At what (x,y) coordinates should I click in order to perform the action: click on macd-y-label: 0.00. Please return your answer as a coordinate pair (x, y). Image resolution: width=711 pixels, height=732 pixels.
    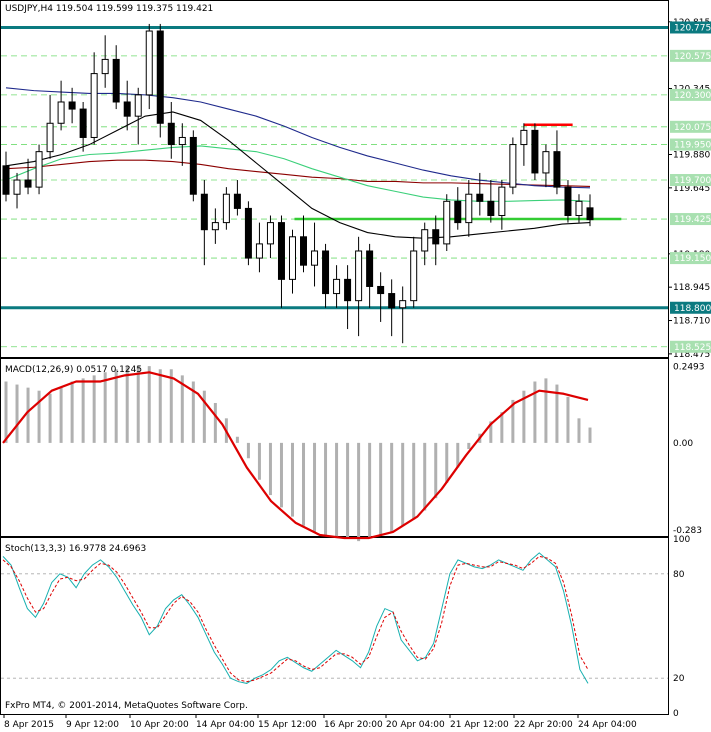
    Looking at the image, I should click on (683, 444).